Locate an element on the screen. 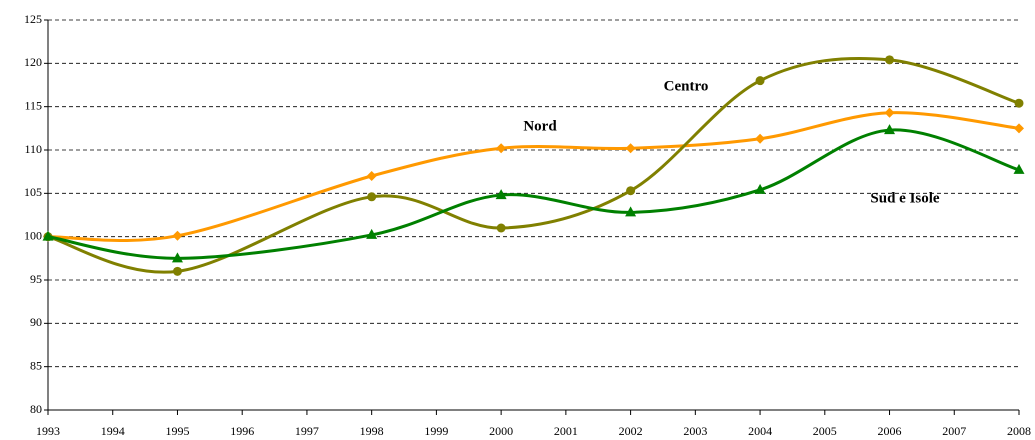  y-tick-label: 100 is located at coordinates (33, 235).